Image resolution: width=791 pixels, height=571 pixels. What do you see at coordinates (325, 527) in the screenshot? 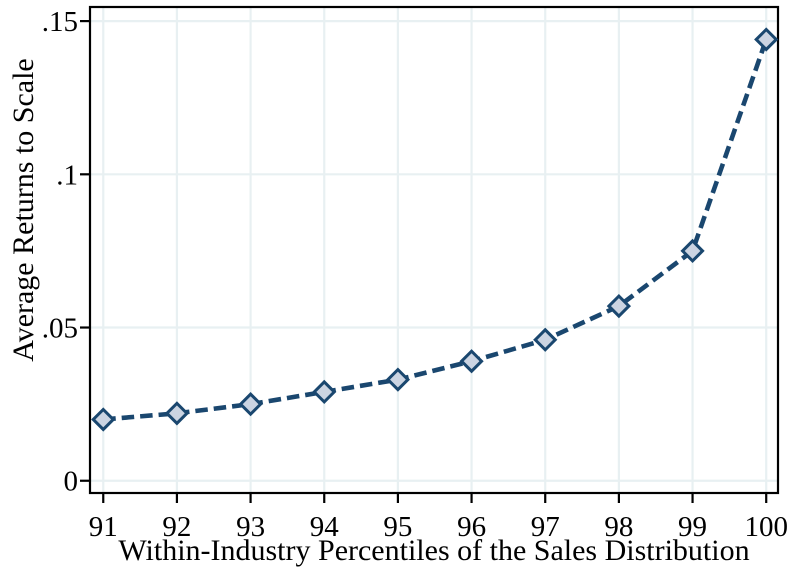
I see `x-tick-label: 94` at bounding box center [325, 527].